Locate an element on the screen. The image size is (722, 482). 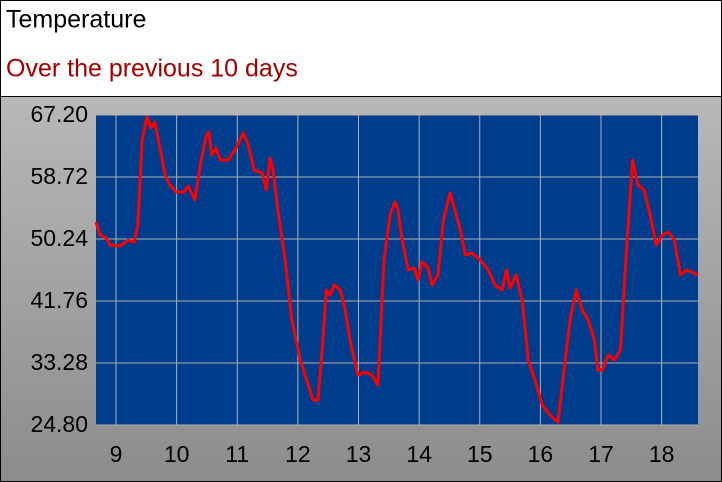
x-tick-label: 15 is located at coordinates (480, 454).